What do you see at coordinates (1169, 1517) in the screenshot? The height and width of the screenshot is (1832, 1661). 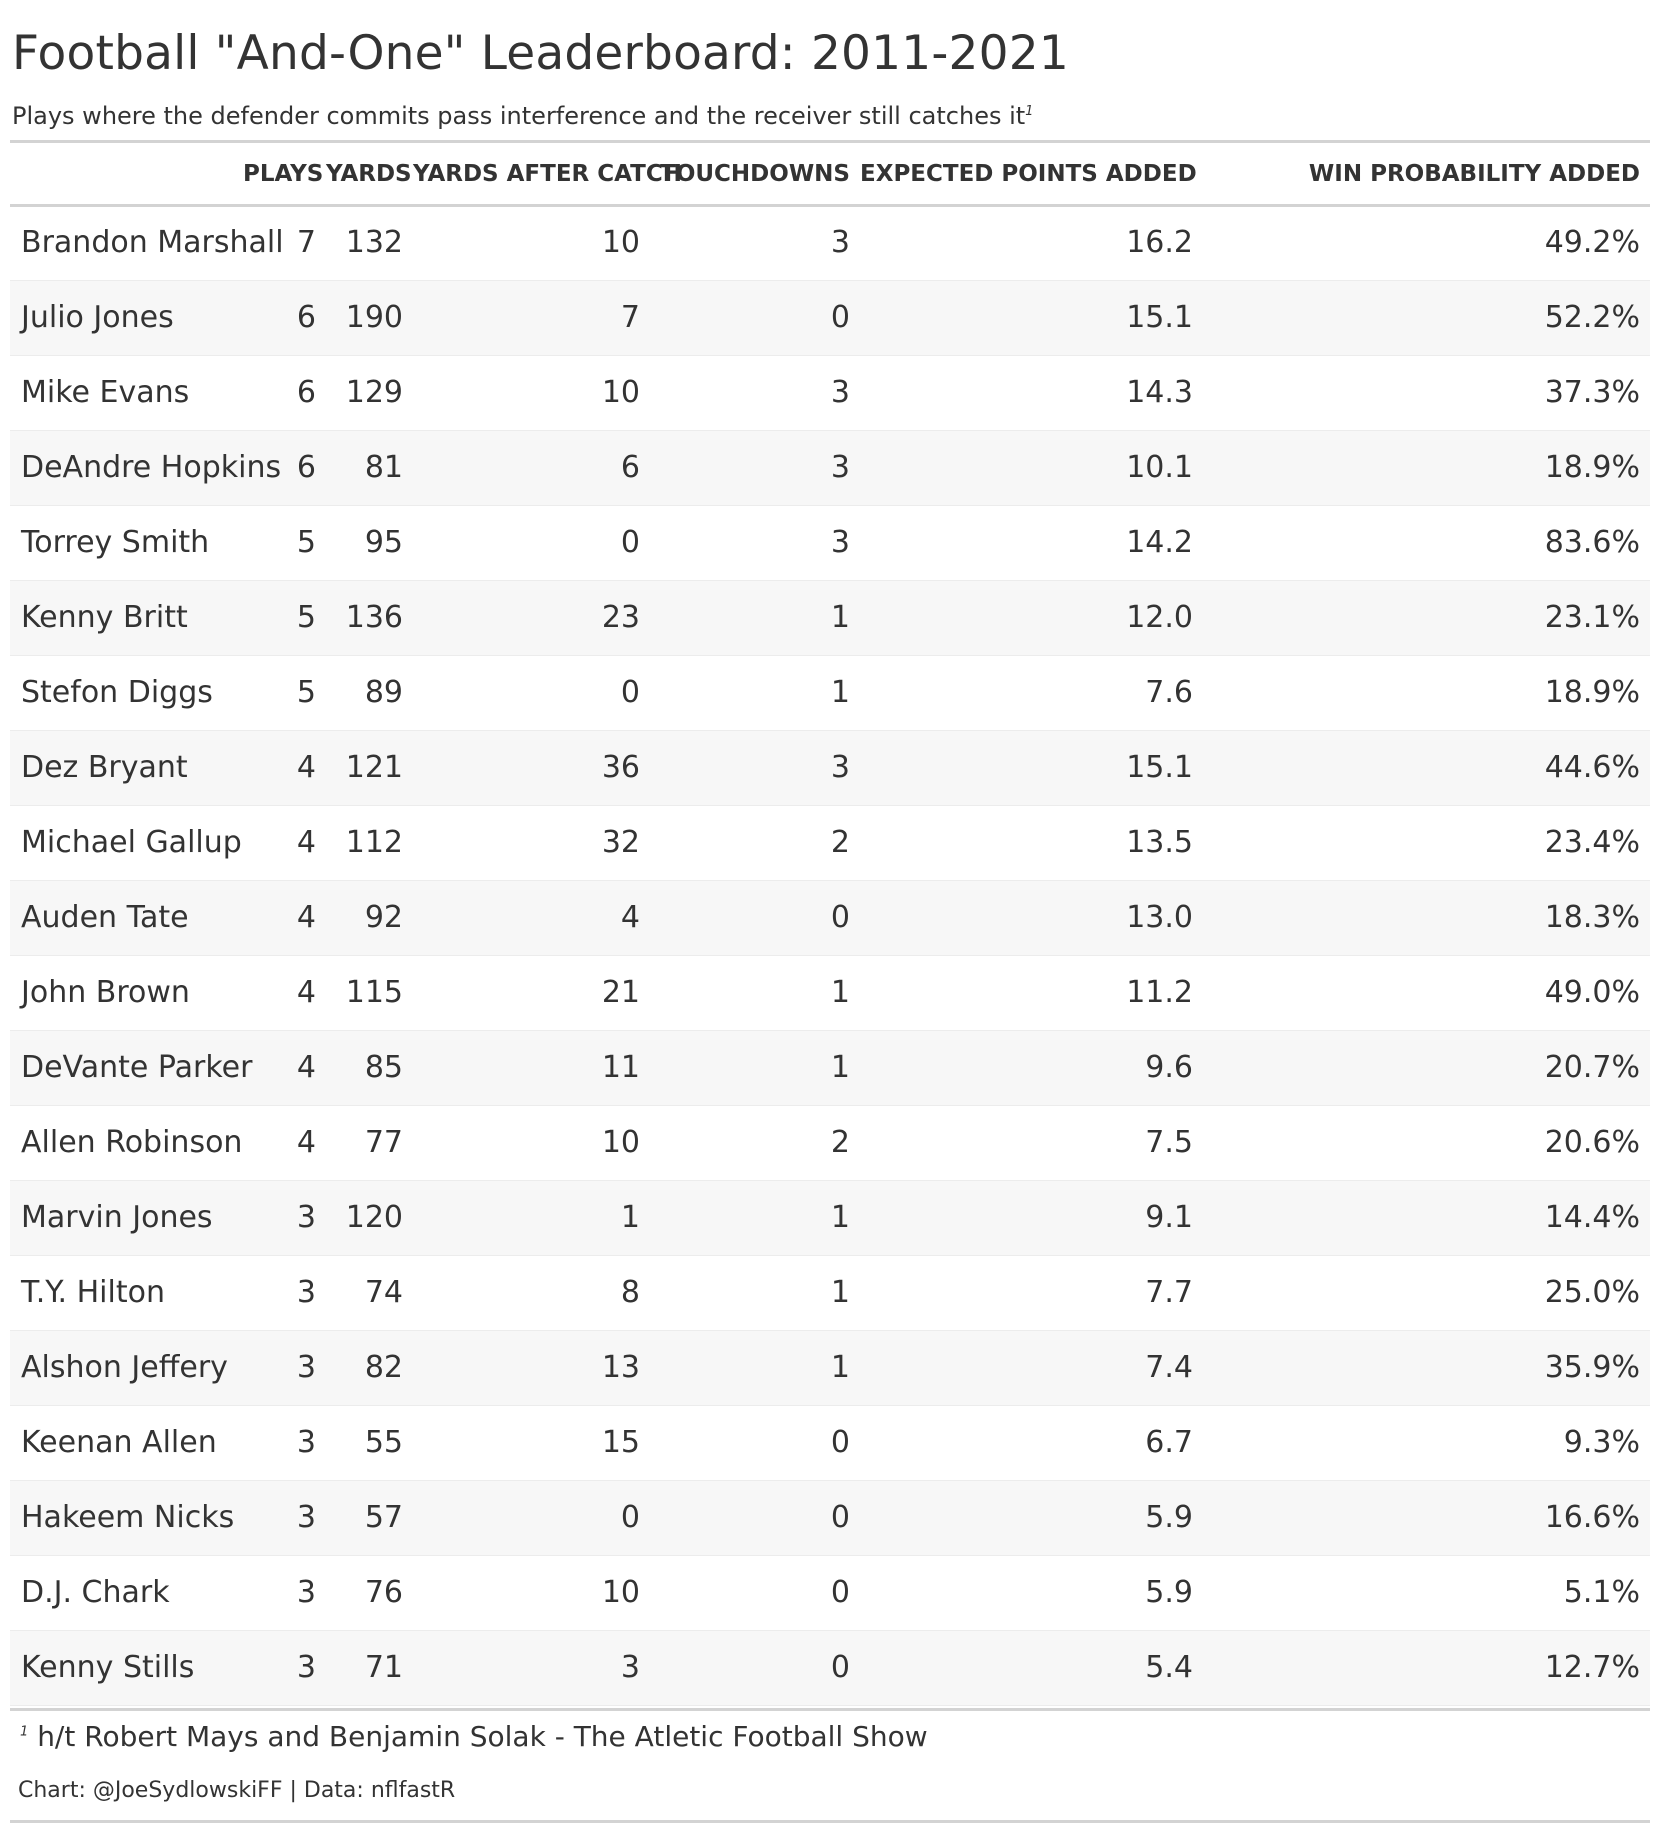 I see `table-cell: 5.9` at bounding box center [1169, 1517].